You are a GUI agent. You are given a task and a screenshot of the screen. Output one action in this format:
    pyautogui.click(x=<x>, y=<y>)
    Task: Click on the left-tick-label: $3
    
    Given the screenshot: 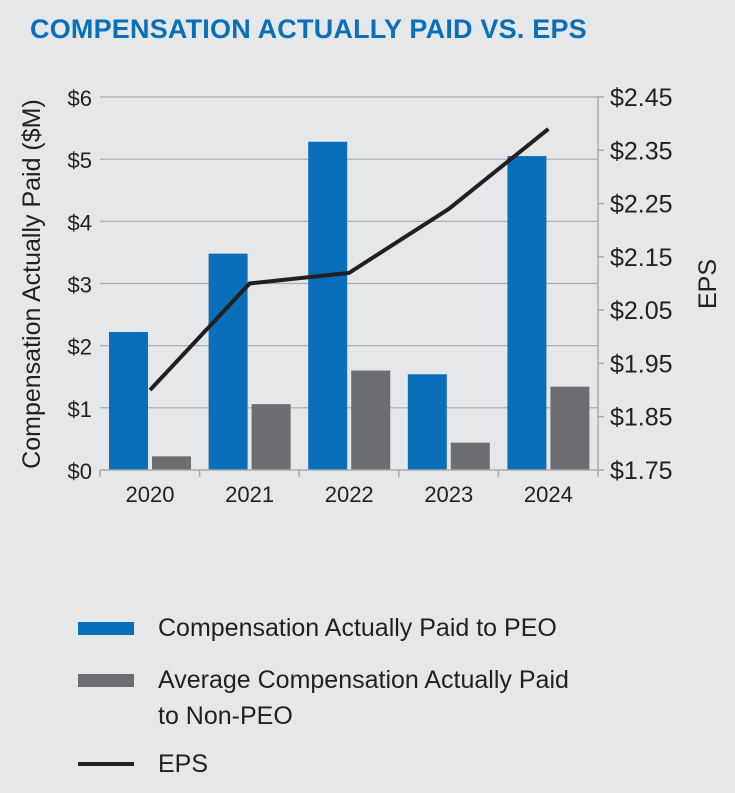 What is the action you would take?
    pyautogui.click(x=80, y=285)
    